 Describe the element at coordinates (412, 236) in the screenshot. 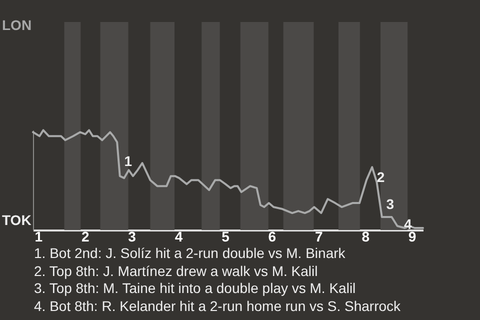

I see `x-tick-label: 9` at that location.